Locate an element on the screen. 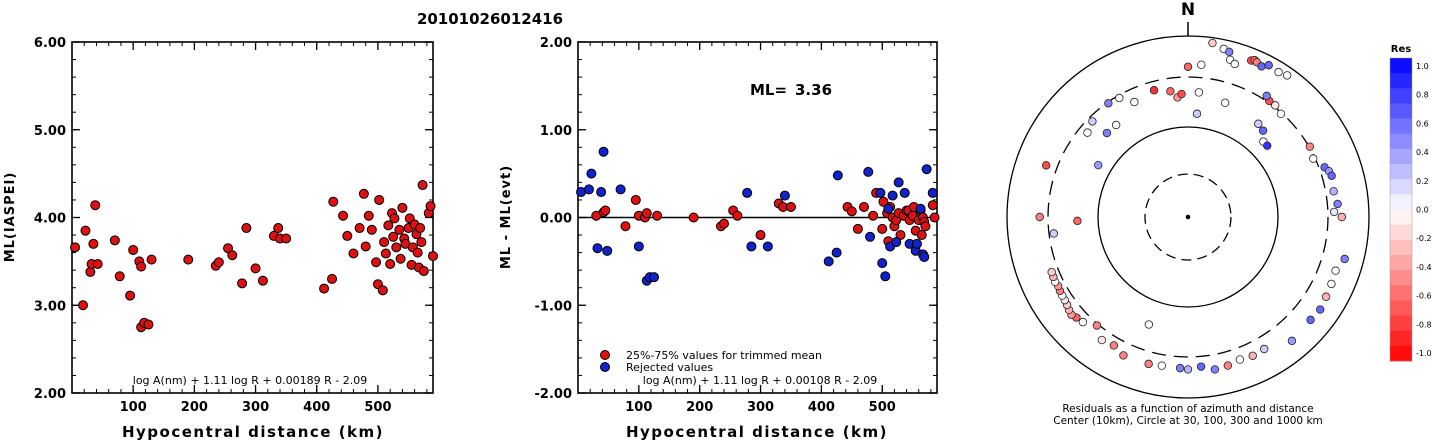  colorbar-tick-label: 0.6 is located at coordinates (1422, 123).